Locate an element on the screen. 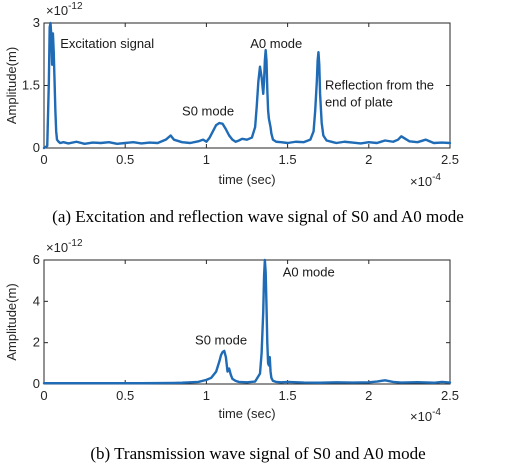 The height and width of the screenshot is (472, 516). annotation-label: end of plate is located at coordinates (359, 101).